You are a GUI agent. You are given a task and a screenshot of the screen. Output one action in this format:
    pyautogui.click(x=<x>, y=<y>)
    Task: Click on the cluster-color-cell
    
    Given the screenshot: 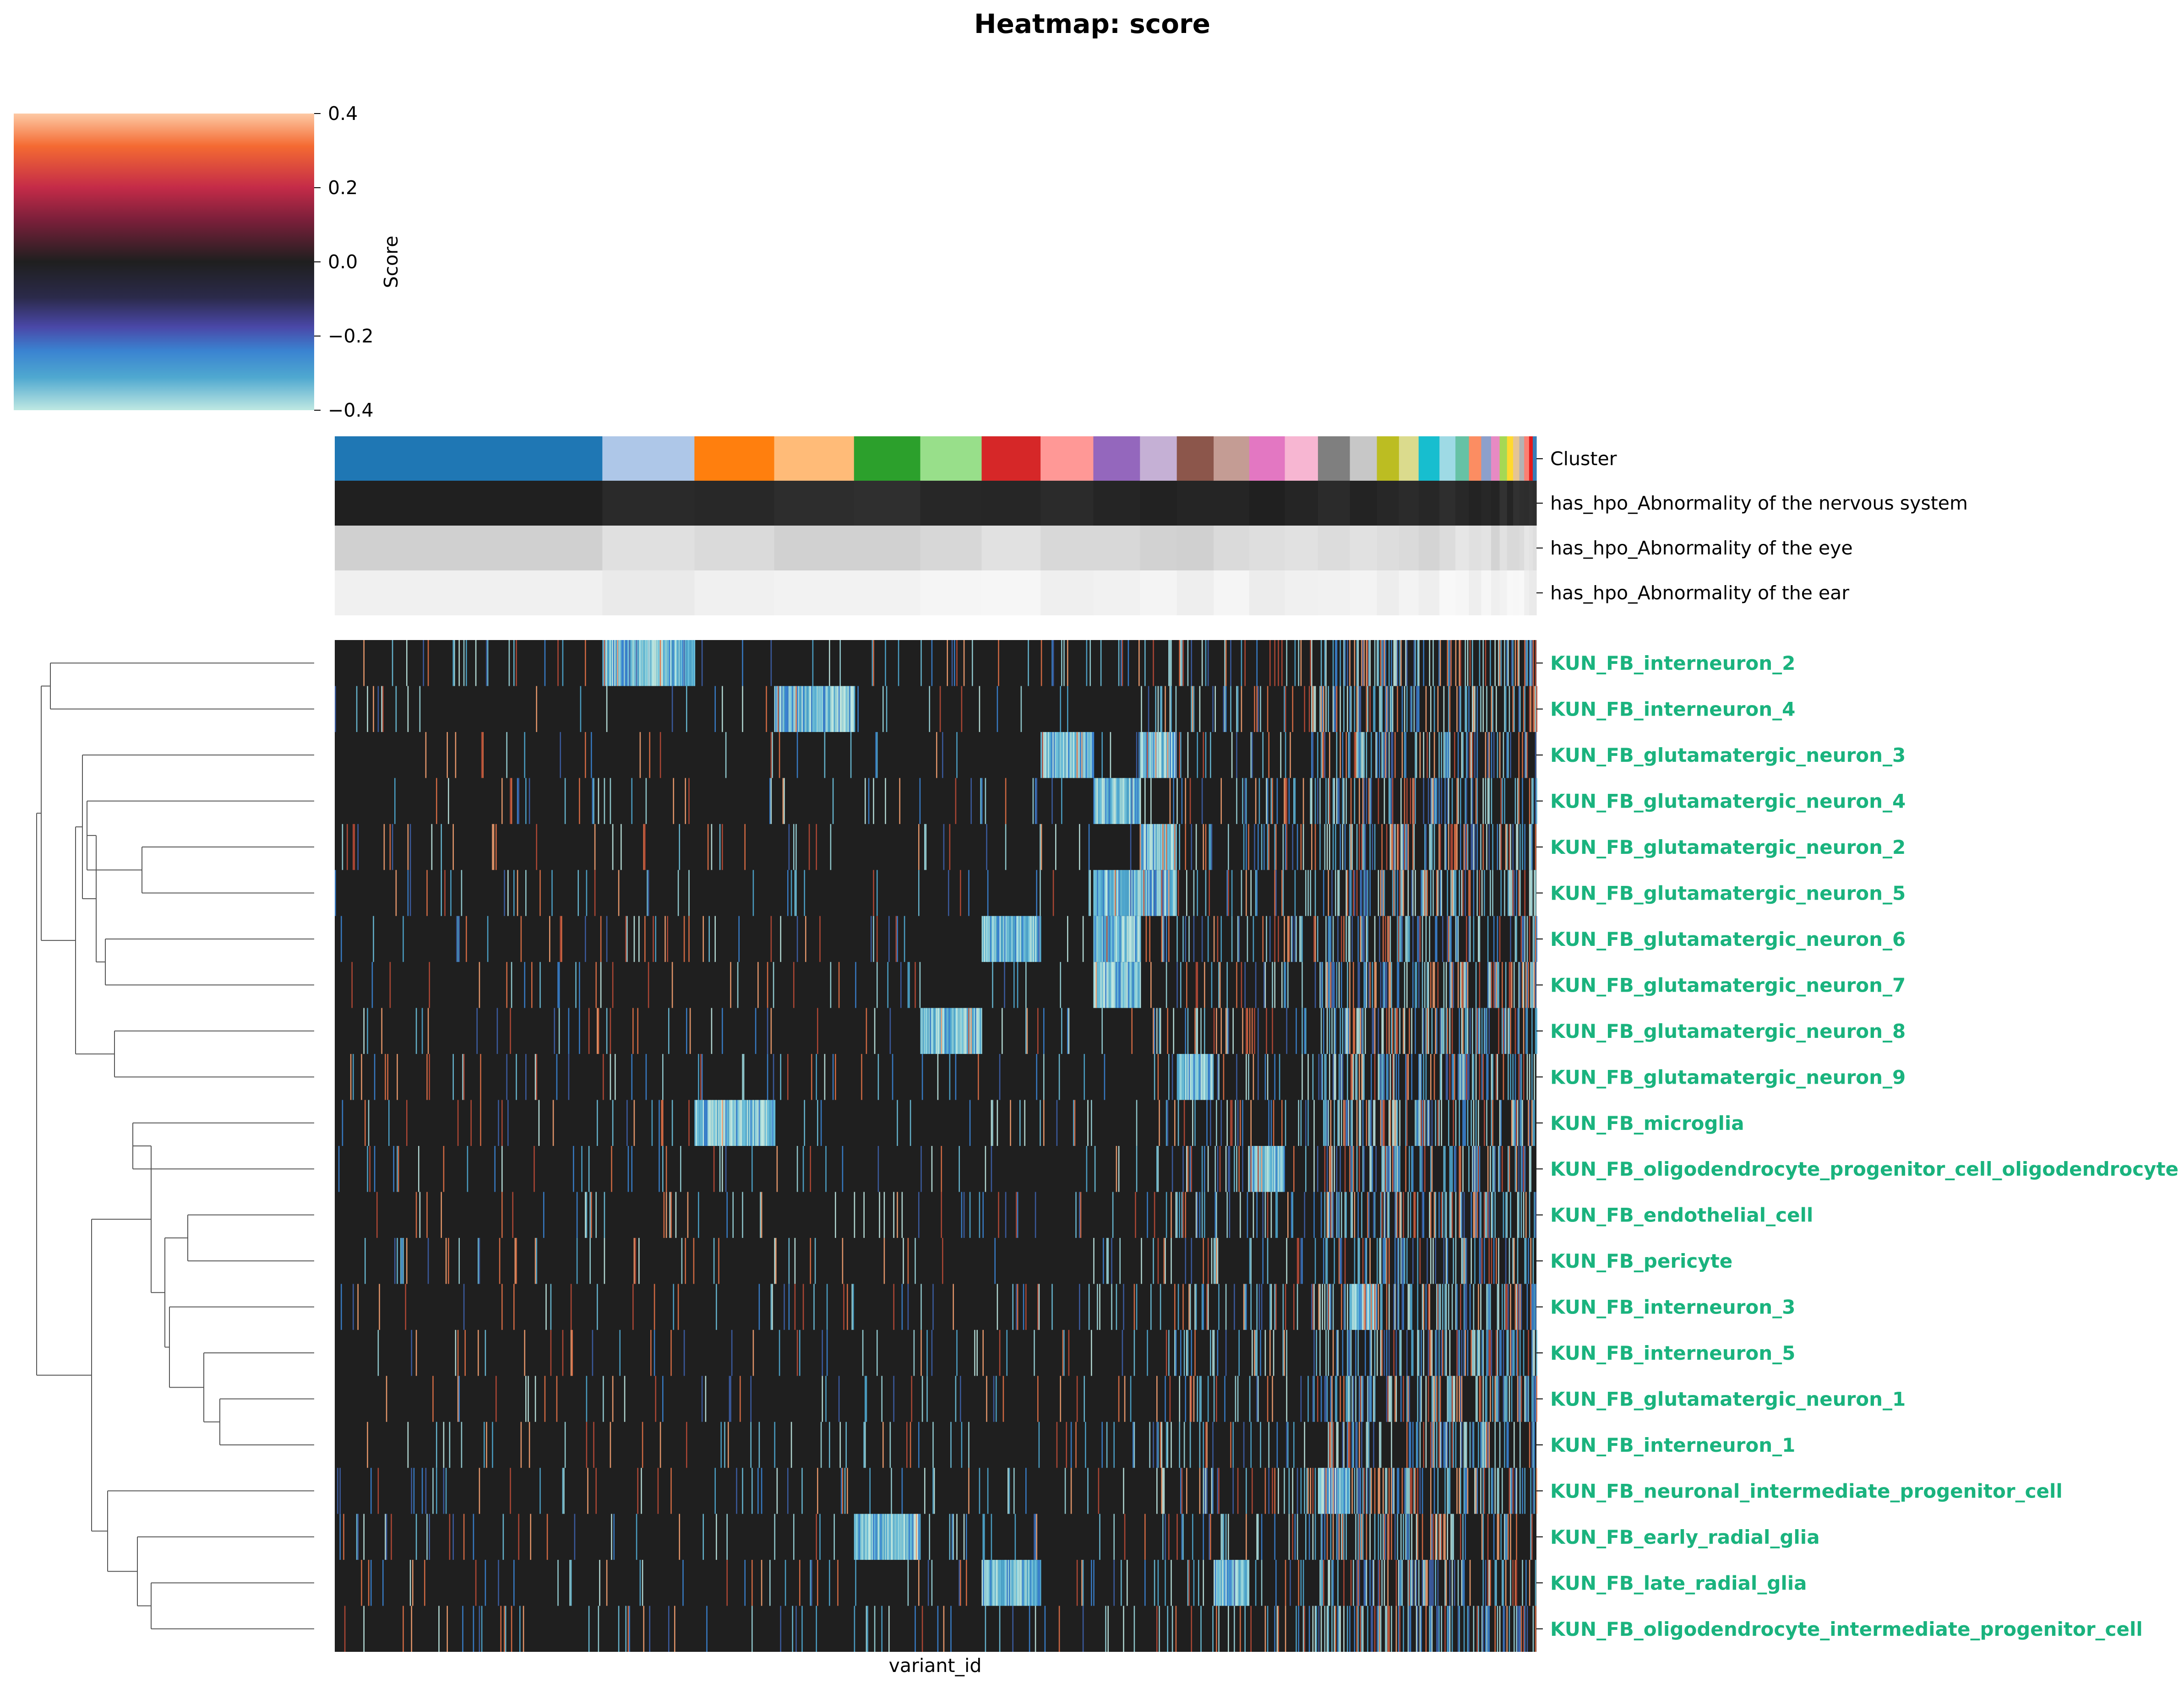 What is the action you would take?
    pyautogui.click(x=1527, y=458)
    